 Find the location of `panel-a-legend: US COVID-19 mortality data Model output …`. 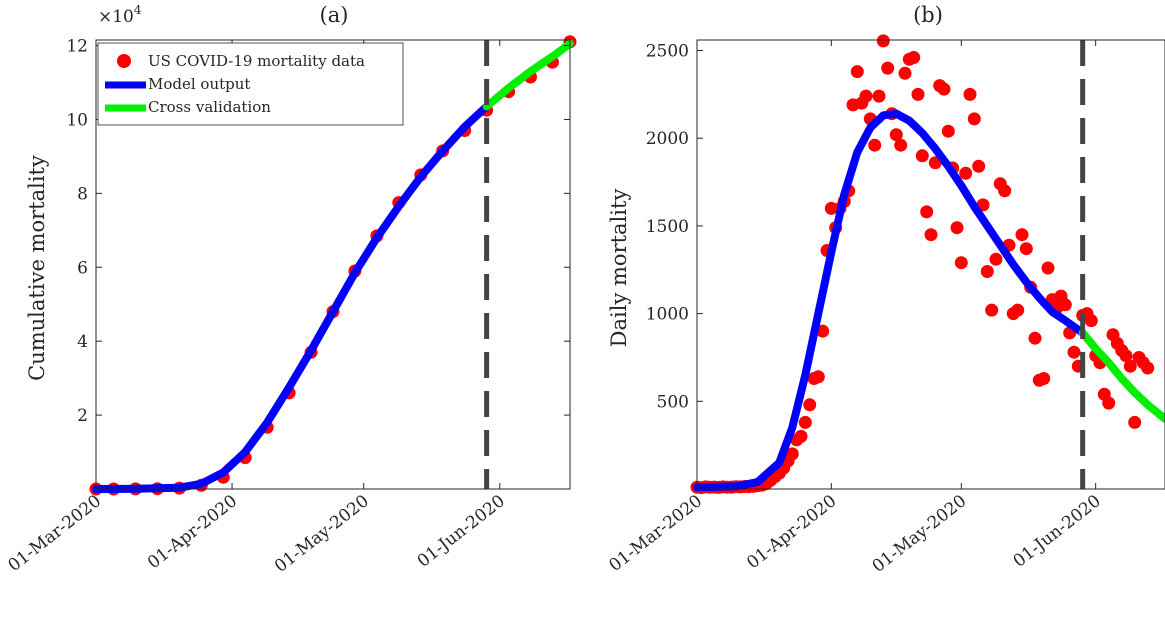

panel-a-legend: US COVID-19 mortality data Model output … is located at coordinates (250, 84).